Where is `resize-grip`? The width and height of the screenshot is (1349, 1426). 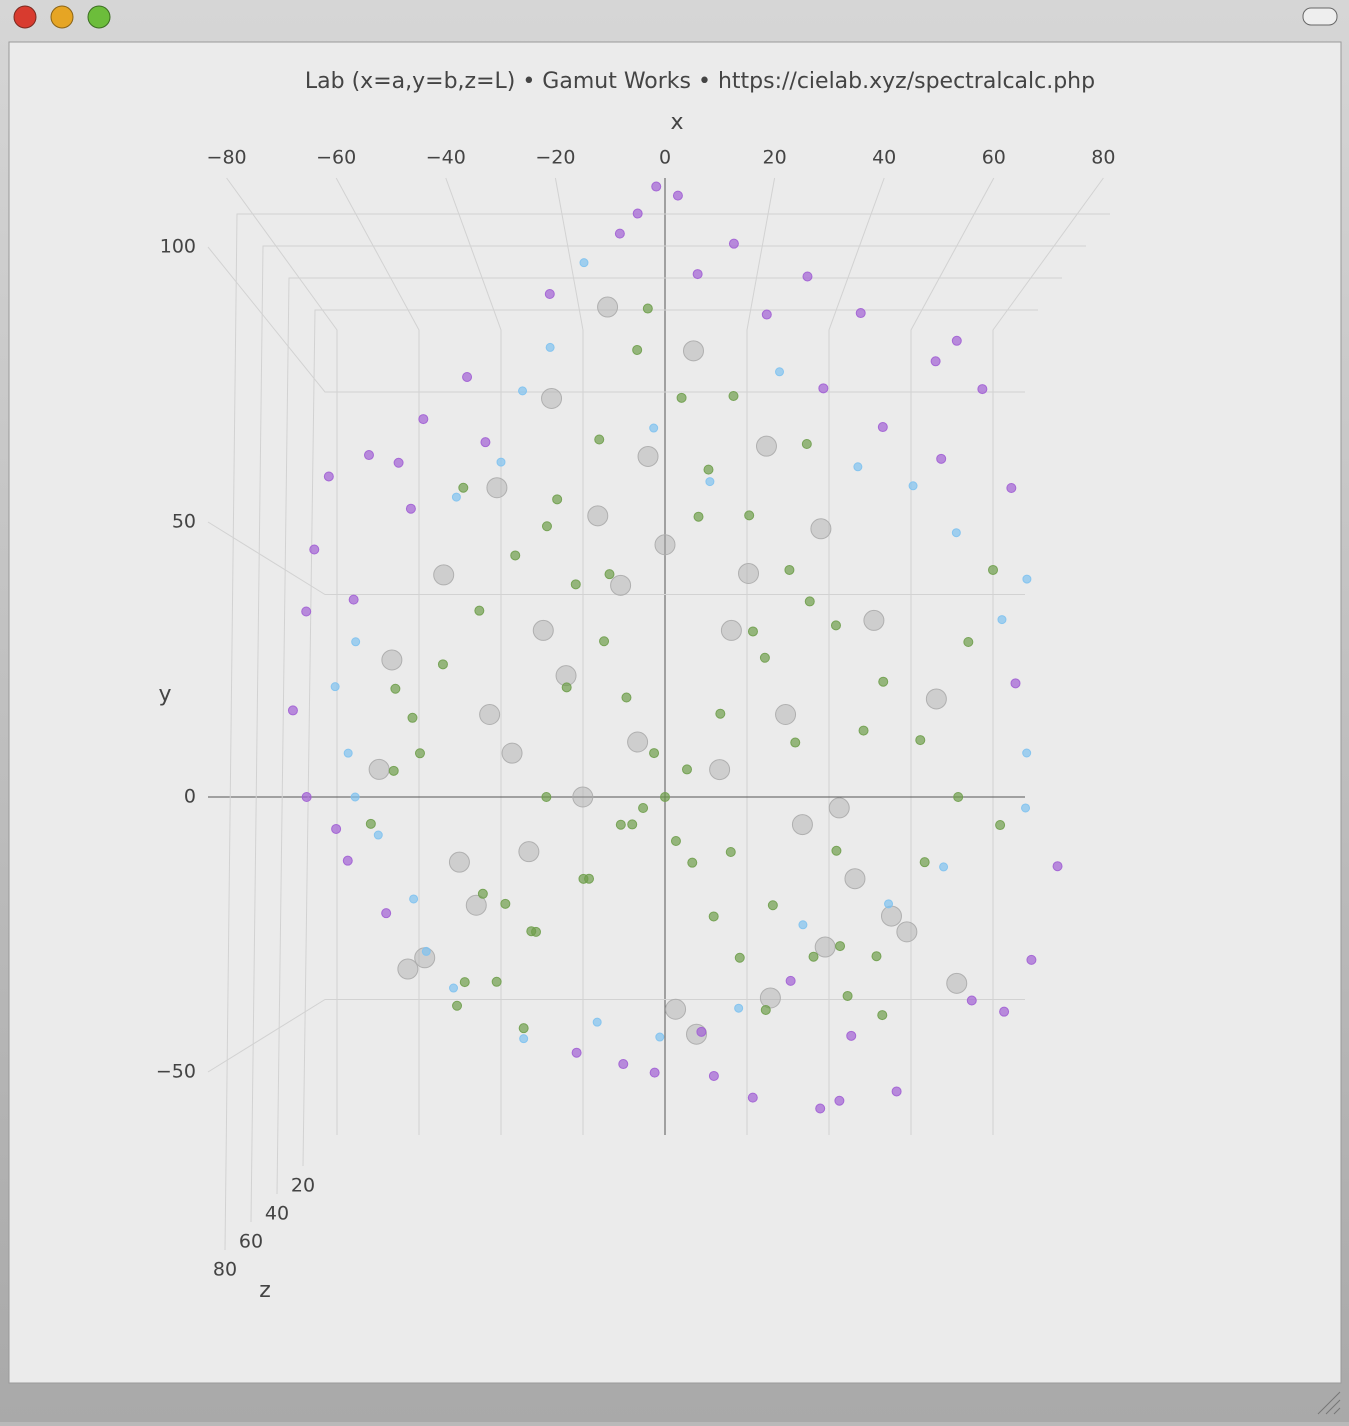
resize-grip is located at coordinates (1329, 1403).